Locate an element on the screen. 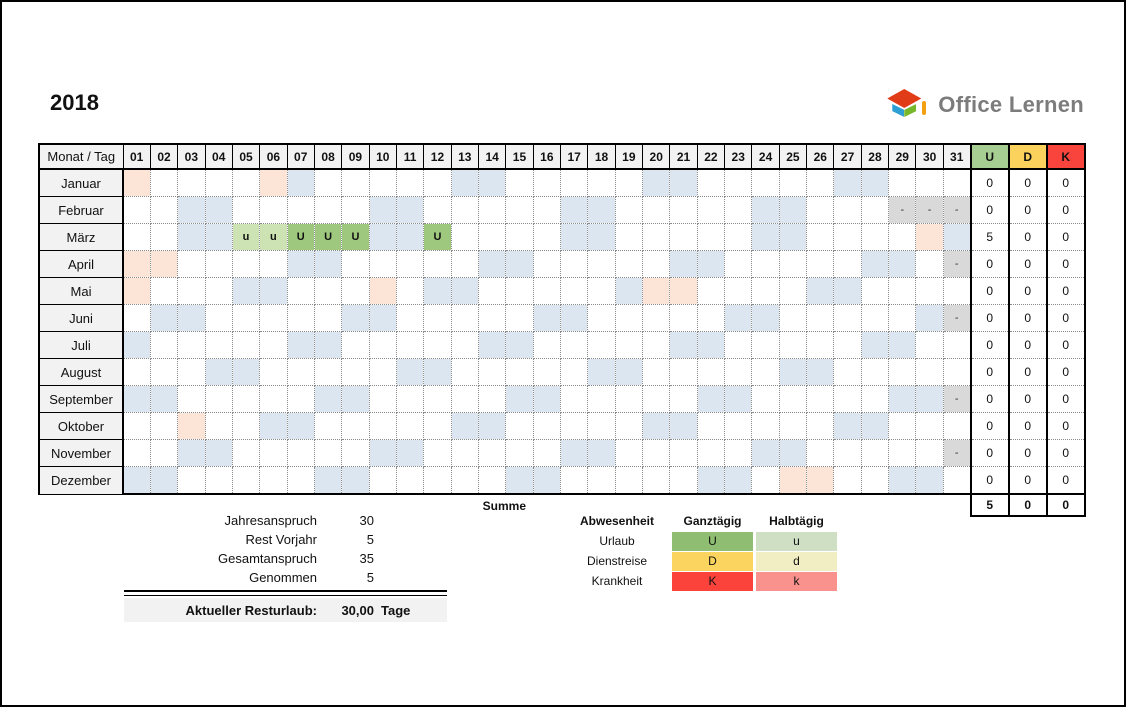 The image size is (1126, 707). month-label-november: November is located at coordinates (81, 453).